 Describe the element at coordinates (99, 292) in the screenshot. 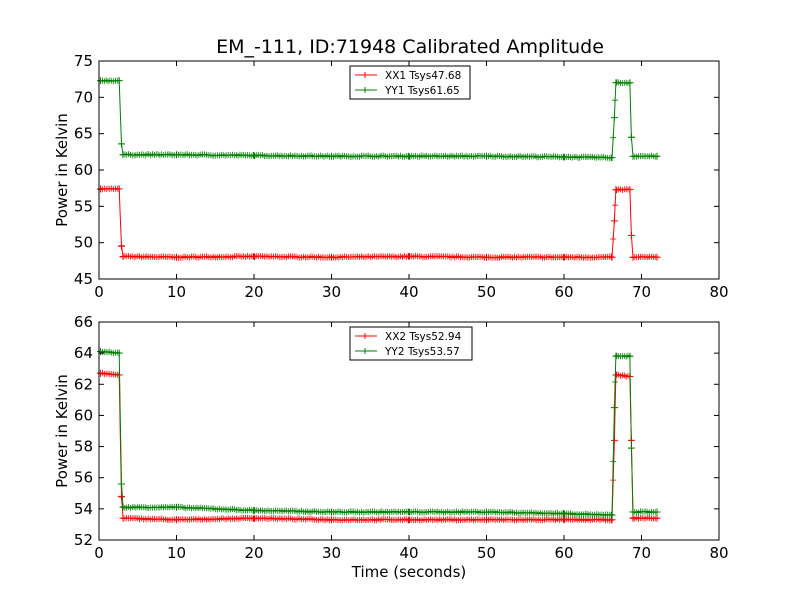

I see `x-tick-label: 0` at that location.